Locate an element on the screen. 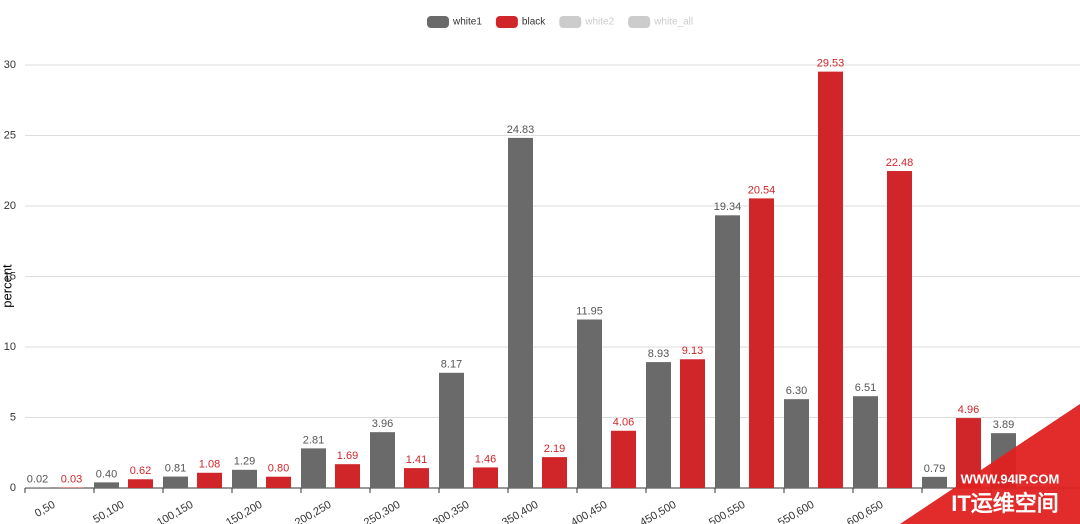 This screenshot has height=524, width=1080. data-label: 24.83 is located at coordinates (521, 130).